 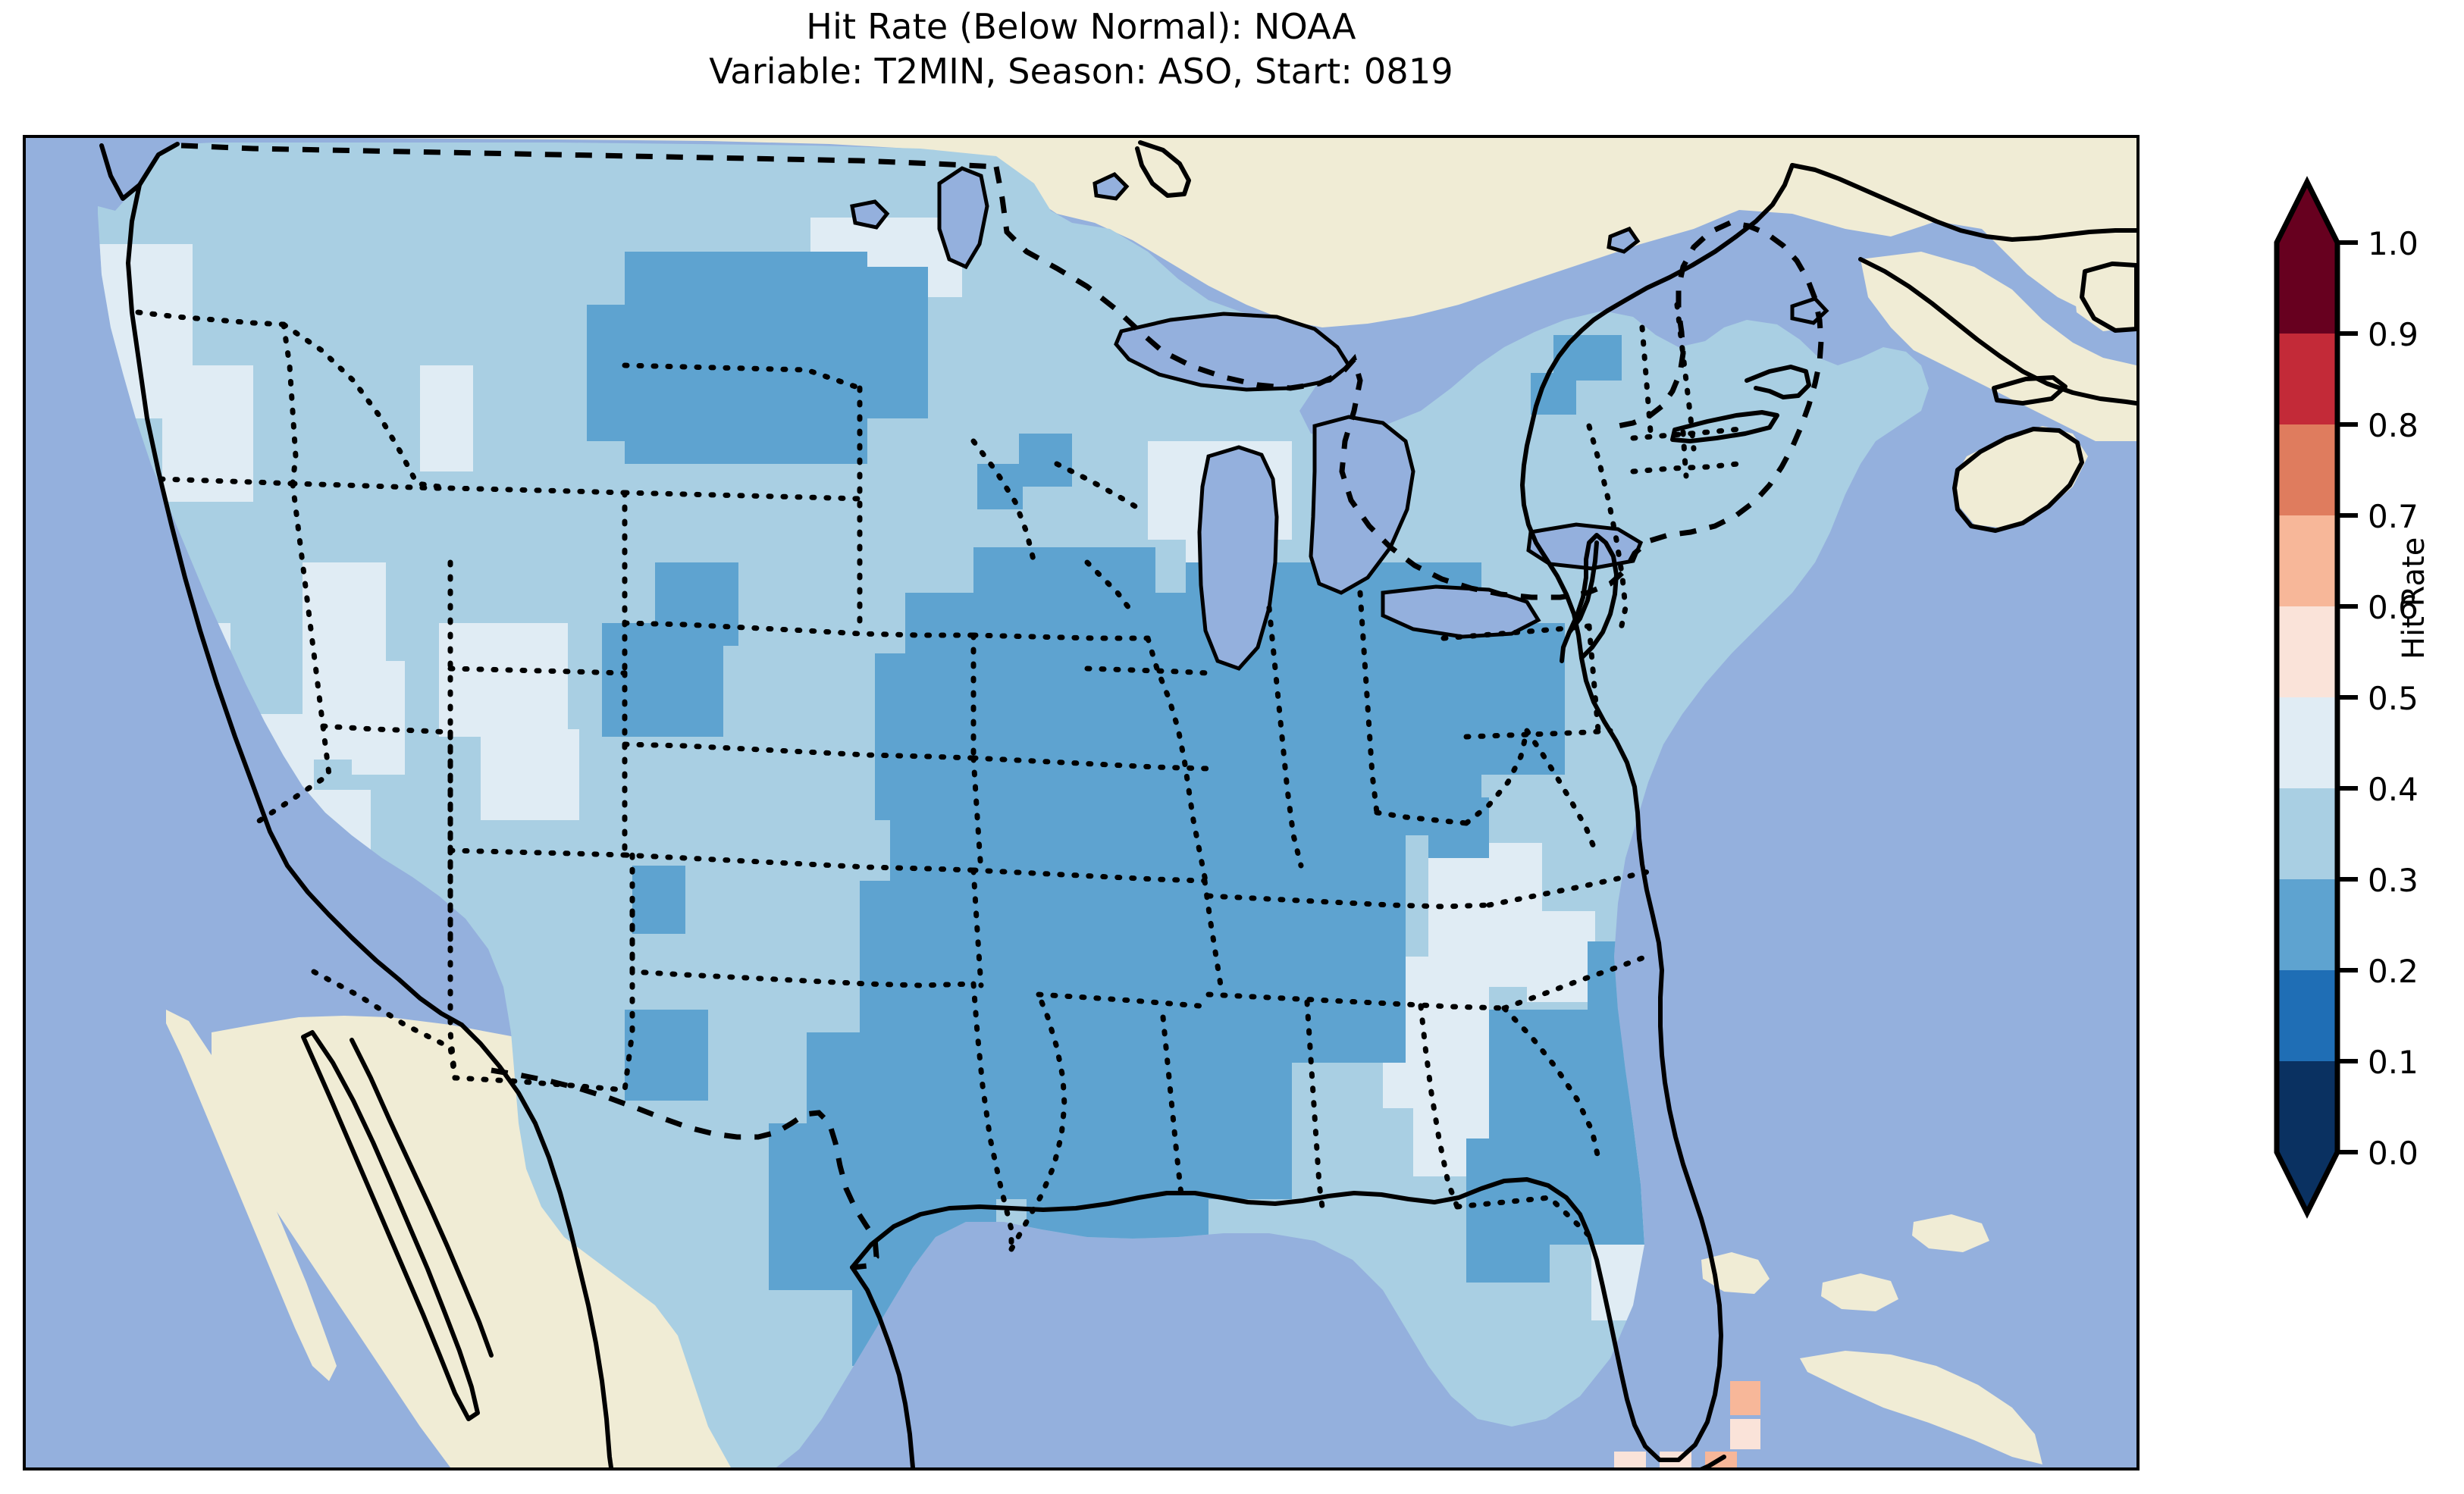 What do you see at coordinates (2394, 243) in the screenshot?
I see `cbar-tick-1.0: 1.0` at bounding box center [2394, 243].